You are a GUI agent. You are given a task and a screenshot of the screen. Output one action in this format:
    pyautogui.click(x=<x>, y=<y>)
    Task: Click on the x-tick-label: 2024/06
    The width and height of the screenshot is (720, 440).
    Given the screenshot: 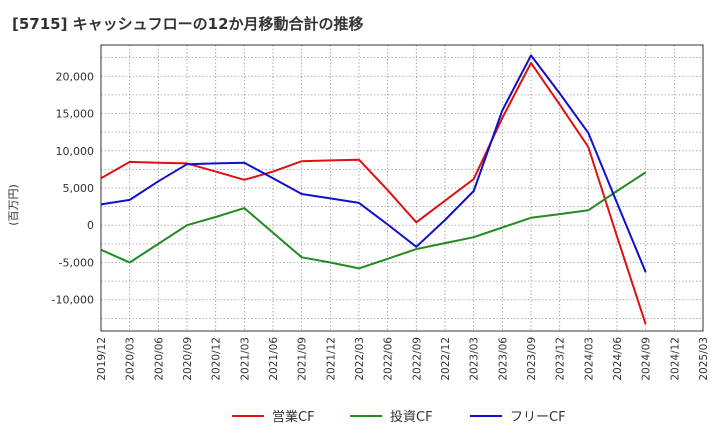 What is the action you would take?
    pyautogui.click(x=618, y=359)
    